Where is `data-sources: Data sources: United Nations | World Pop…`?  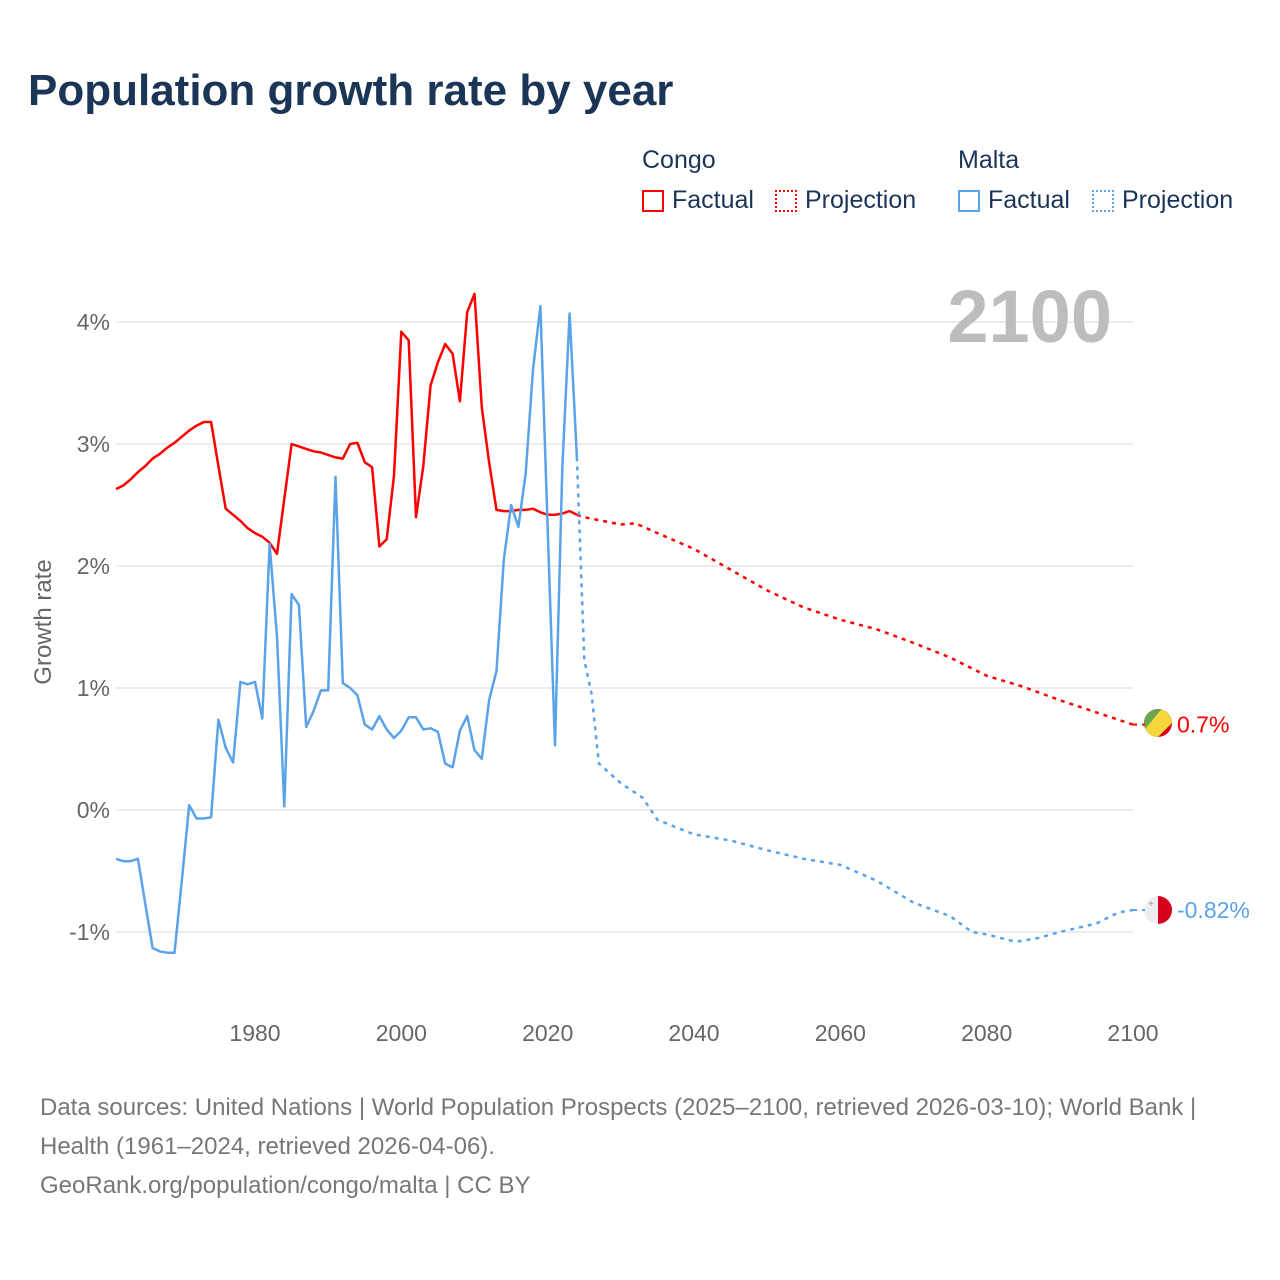
data-sources: Data sources: United Nations | World Pop… is located at coordinates (618, 1127).